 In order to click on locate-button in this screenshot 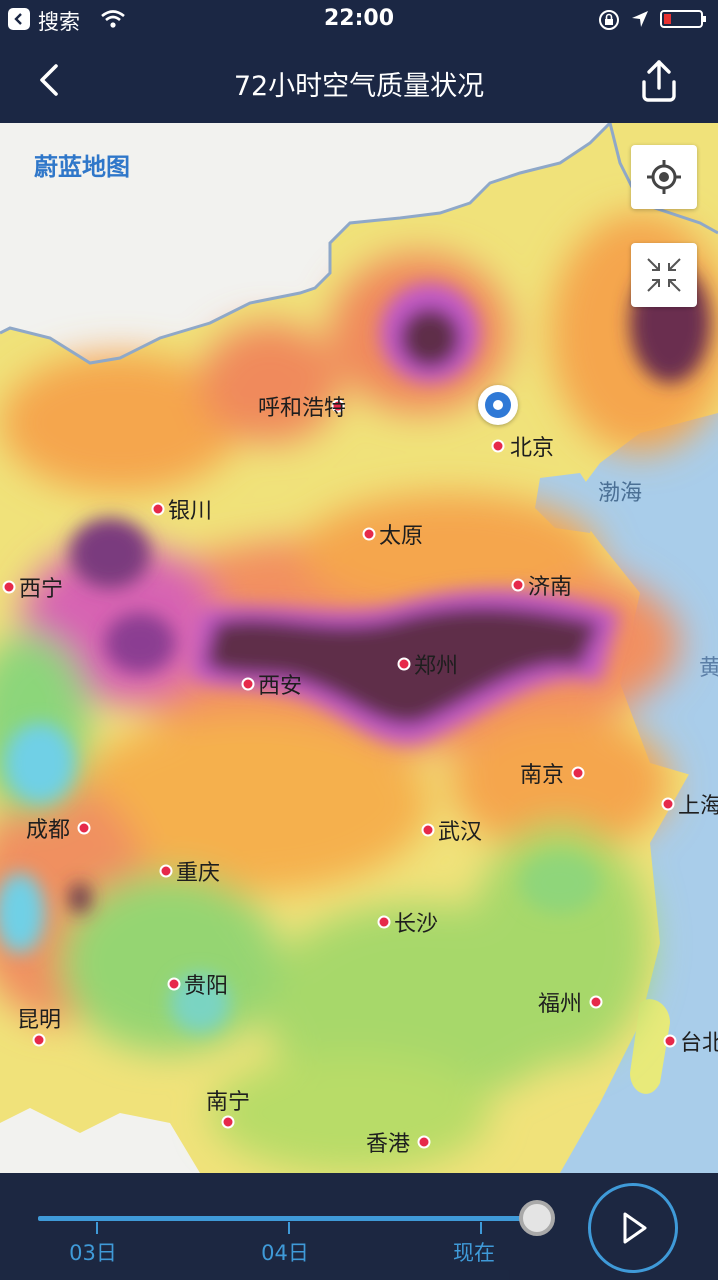, I will do `click(664, 177)`.